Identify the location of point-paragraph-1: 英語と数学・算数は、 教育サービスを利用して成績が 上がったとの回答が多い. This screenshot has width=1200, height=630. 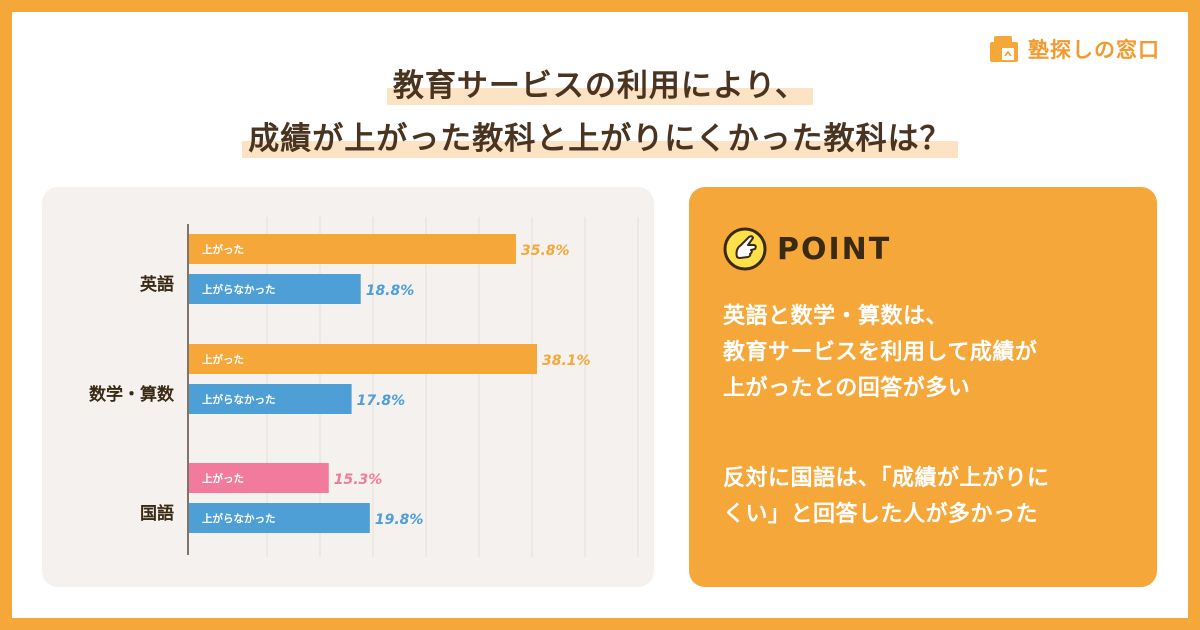
(880, 352).